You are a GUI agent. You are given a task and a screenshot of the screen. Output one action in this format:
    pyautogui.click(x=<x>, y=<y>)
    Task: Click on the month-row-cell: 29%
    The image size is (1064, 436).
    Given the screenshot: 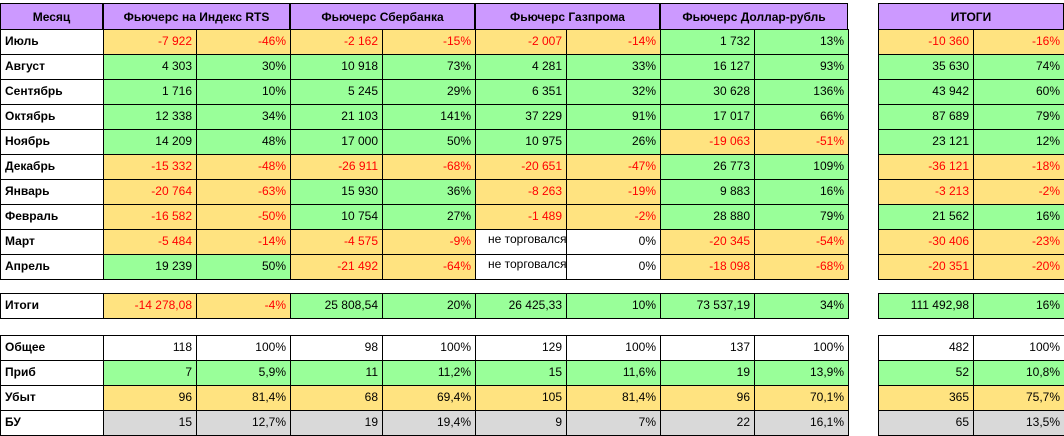 What is the action you would take?
    pyautogui.click(x=429, y=92)
    